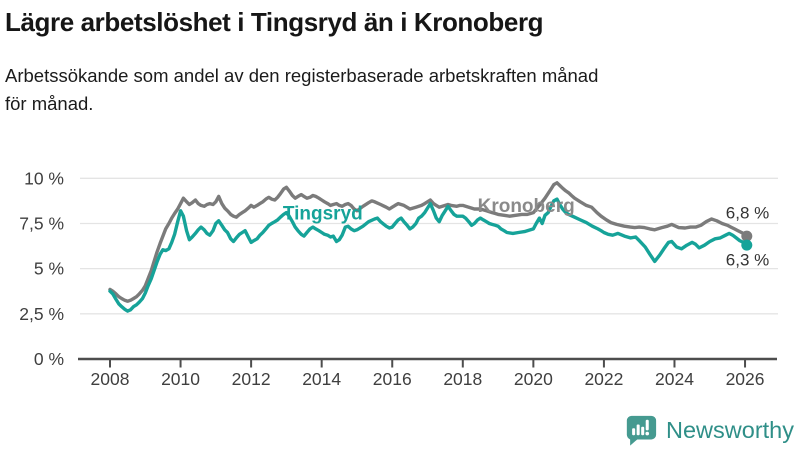 The image size is (800, 450). I want to click on x-tick-label: 2026, so click(745, 379).